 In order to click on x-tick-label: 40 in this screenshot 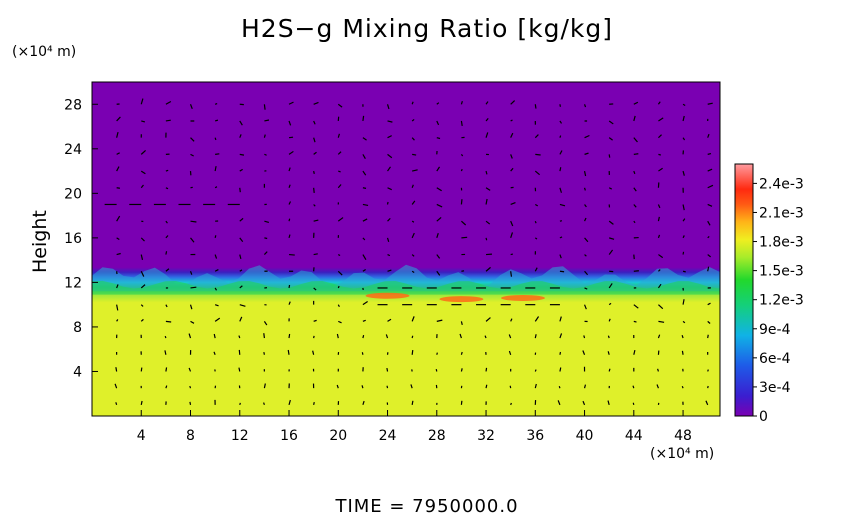, I will do `click(585, 436)`.